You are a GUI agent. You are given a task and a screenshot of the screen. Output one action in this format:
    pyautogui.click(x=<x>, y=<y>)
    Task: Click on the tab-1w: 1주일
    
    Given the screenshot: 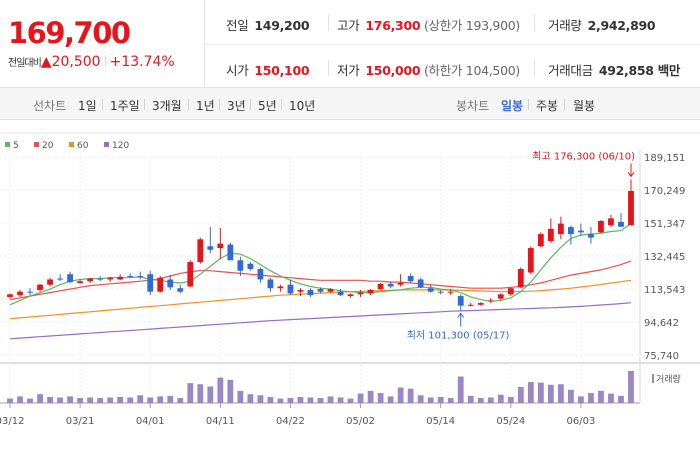 What is the action you would take?
    pyautogui.click(x=125, y=106)
    